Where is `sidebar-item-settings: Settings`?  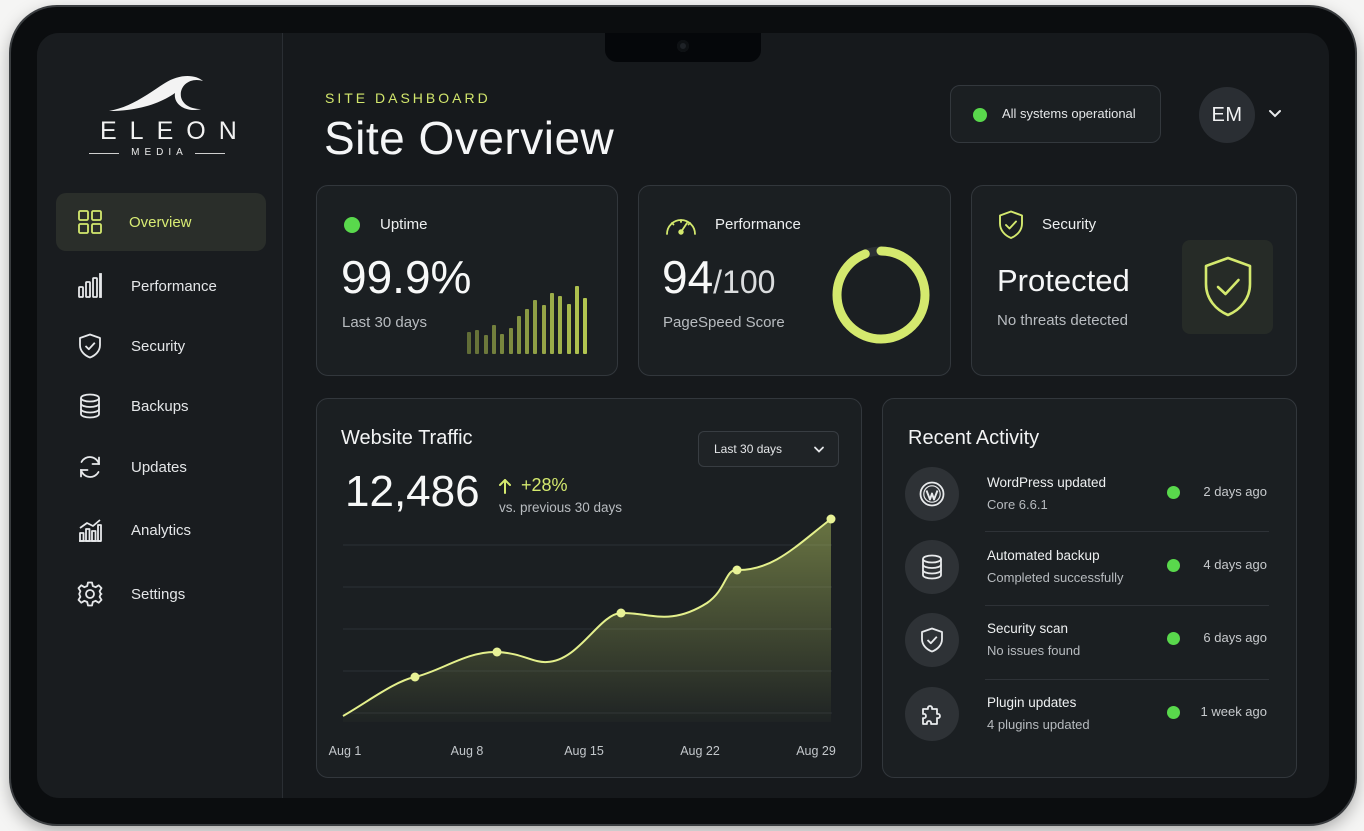
sidebar-item-settings: Settings is located at coordinates (161, 594).